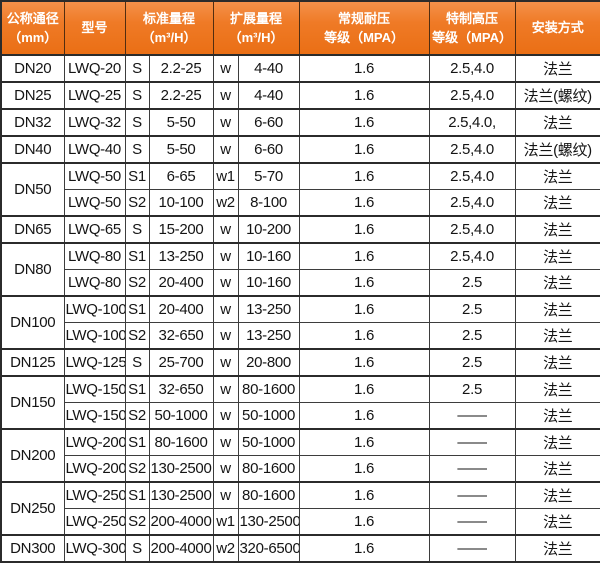 The image size is (600, 563). What do you see at coordinates (300, 269) in the screenshot?
I see `table-row: DN80 LWQ-80 S1 13-250 w 10-160 1.6 2.5,4.0 法兰` at bounding box center [300, 269].